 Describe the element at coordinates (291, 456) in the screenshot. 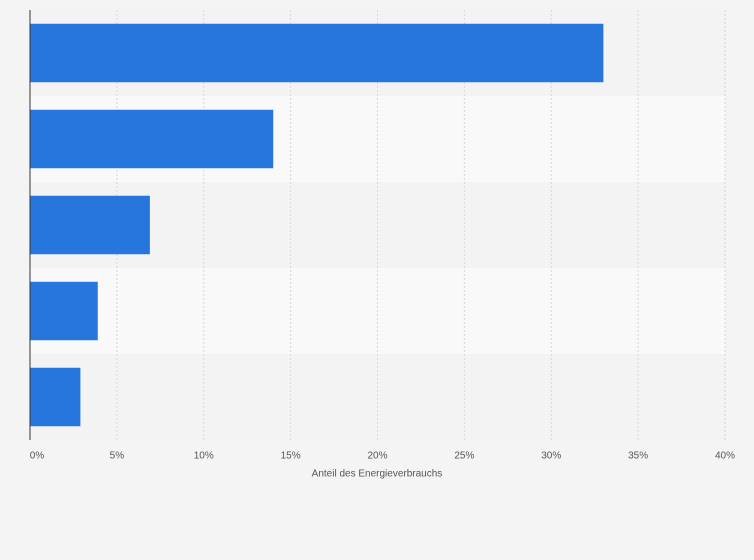

I see `x-tick-label: 15%` at that location.